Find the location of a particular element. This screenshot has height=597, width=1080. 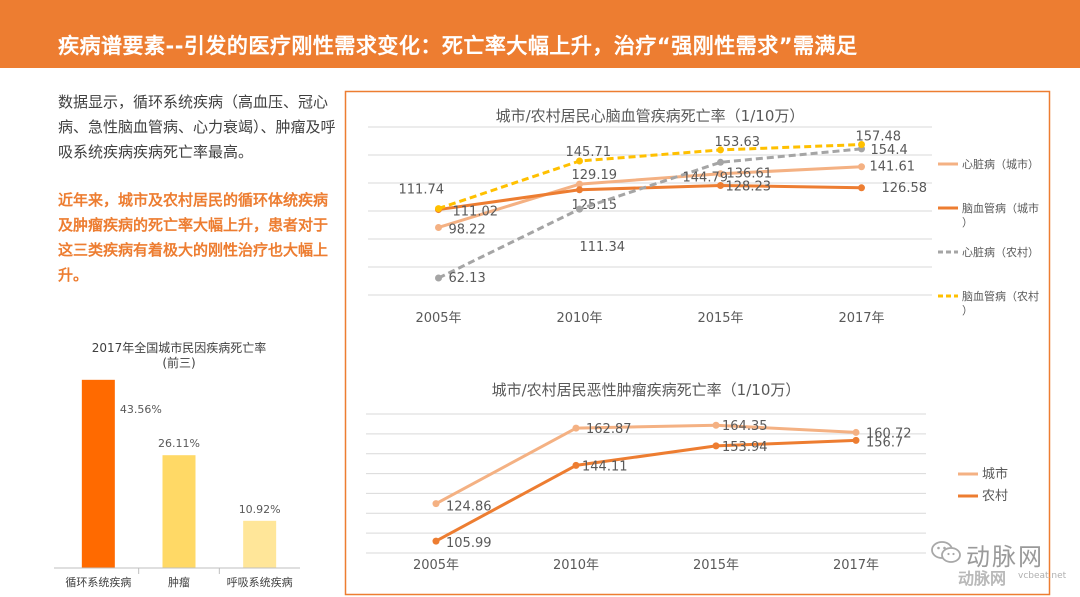

watermark-name: 动脉网 is located at coordinates (1005, 557).